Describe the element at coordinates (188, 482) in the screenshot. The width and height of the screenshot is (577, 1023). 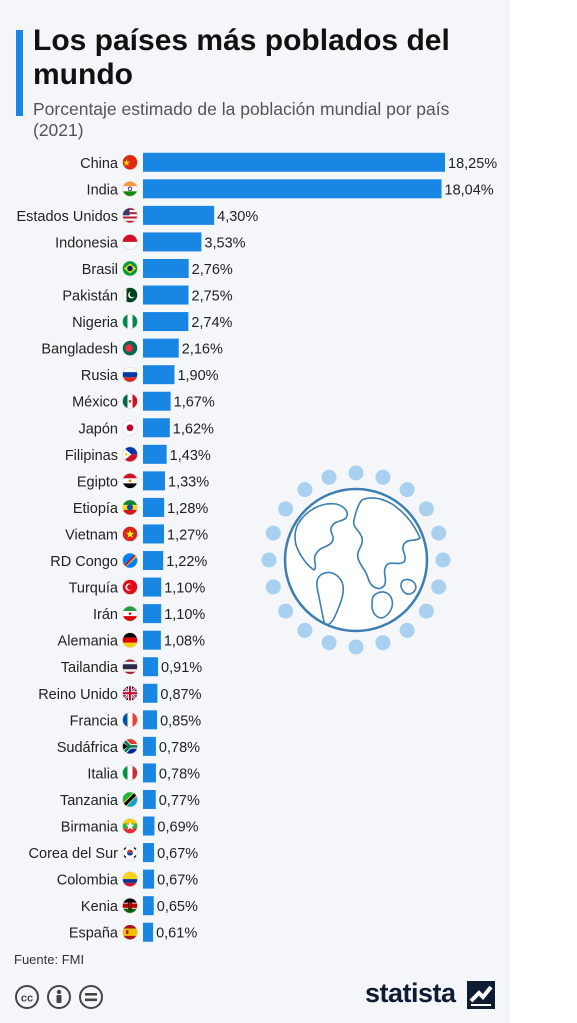
I see `value-label: 1,33%` at that location.